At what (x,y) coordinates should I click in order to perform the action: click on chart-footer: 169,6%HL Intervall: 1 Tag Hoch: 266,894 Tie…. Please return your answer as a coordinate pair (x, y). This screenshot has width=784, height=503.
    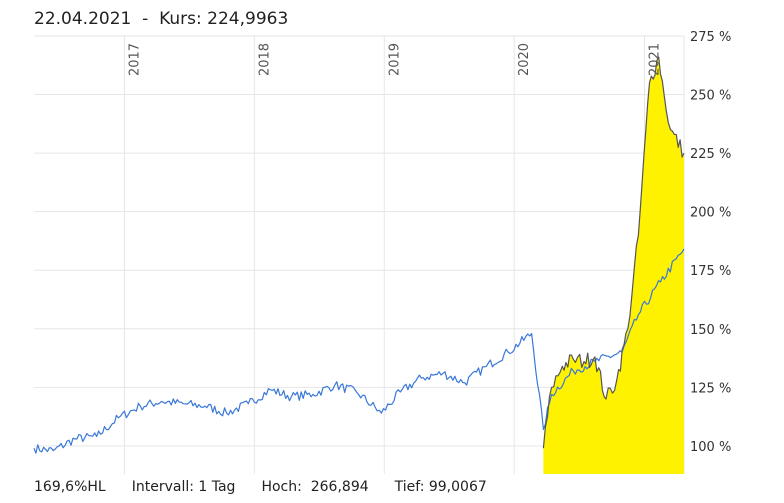
    Looking at the image, I should click on (273, 487).